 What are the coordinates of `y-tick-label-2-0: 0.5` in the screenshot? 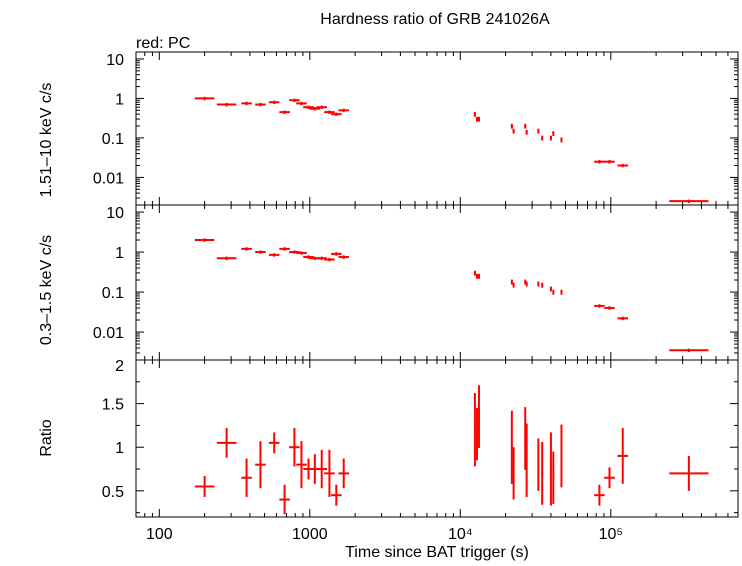 It's located at (113, 492).